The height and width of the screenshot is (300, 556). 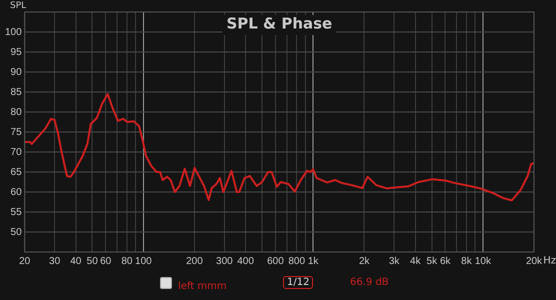 What do you see at coordinates (16, 232) in the screenshot?
I see `y-tick-label: 50` at bounding box center [16, 232].